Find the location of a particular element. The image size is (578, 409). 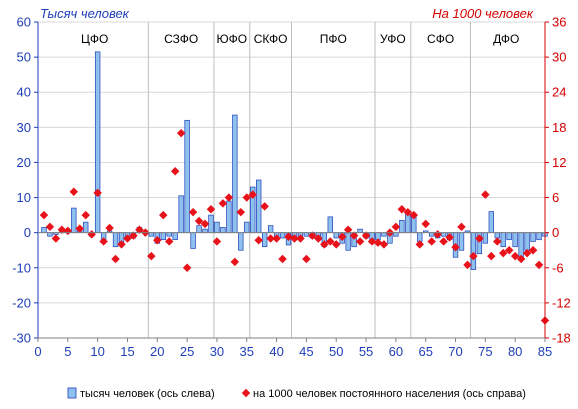

region-label-5: УФО is located at coordinates (393, 39).